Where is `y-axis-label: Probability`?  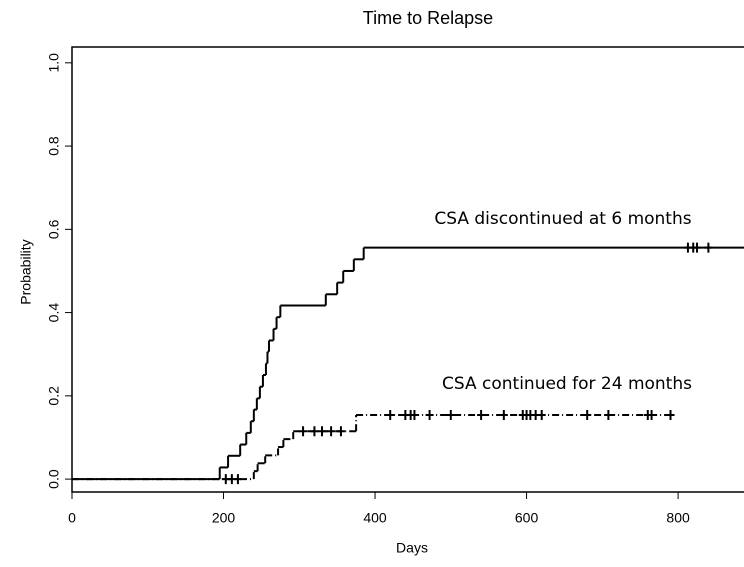 y-axis-label: Probability is located at coordinates (26, 271).